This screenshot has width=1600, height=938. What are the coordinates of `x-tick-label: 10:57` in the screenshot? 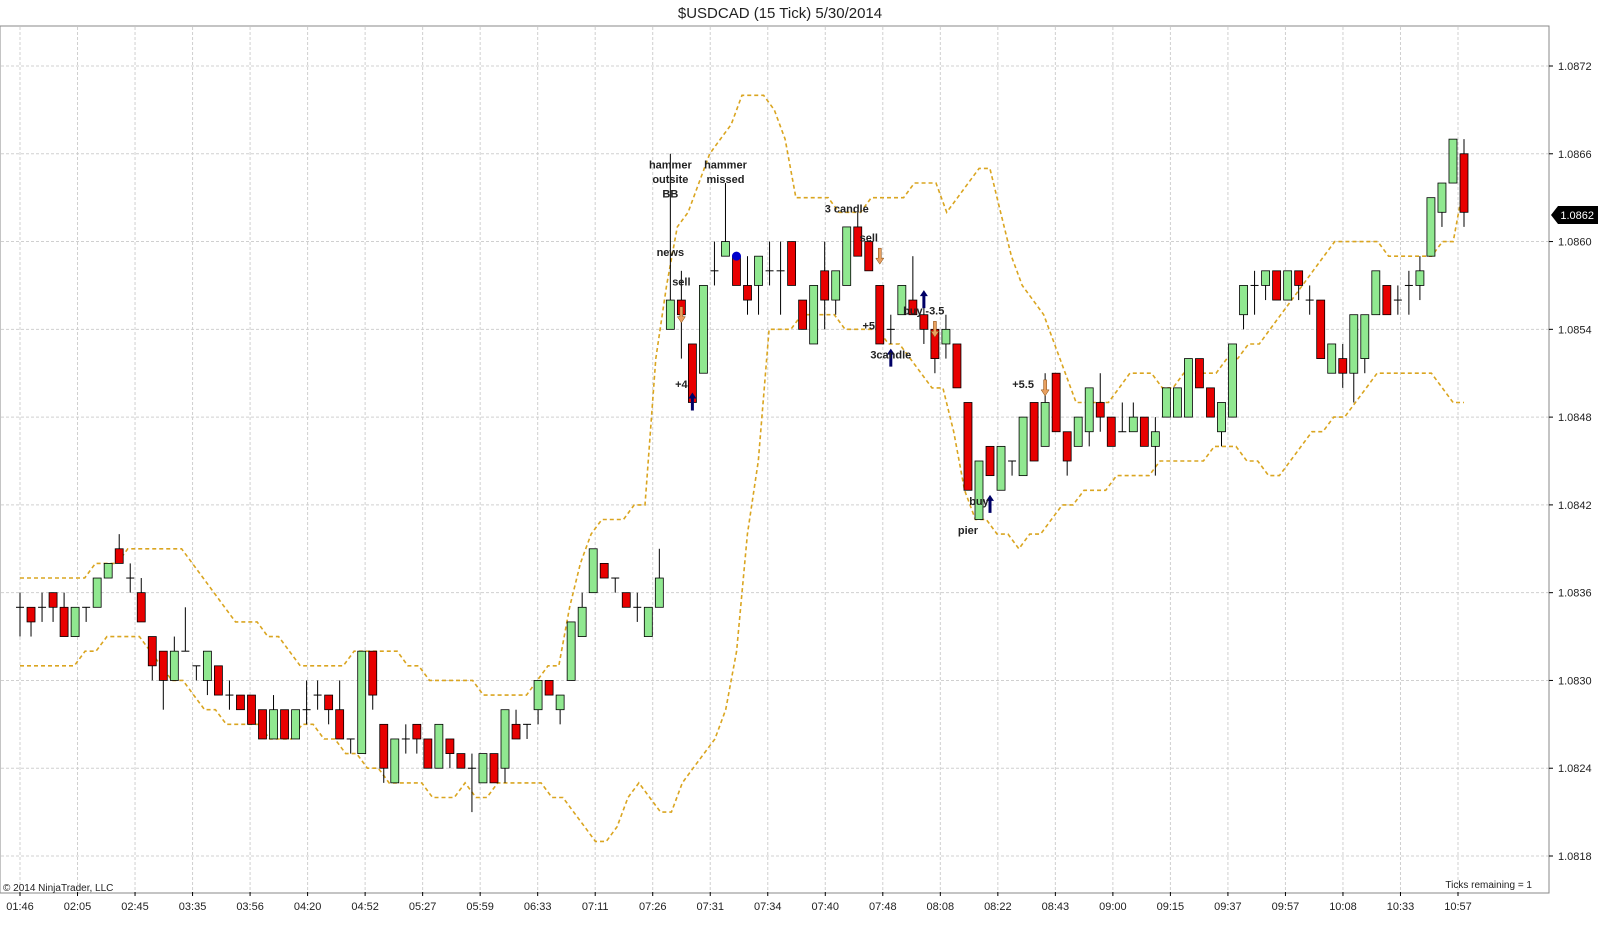 It's located at (1458, 907).